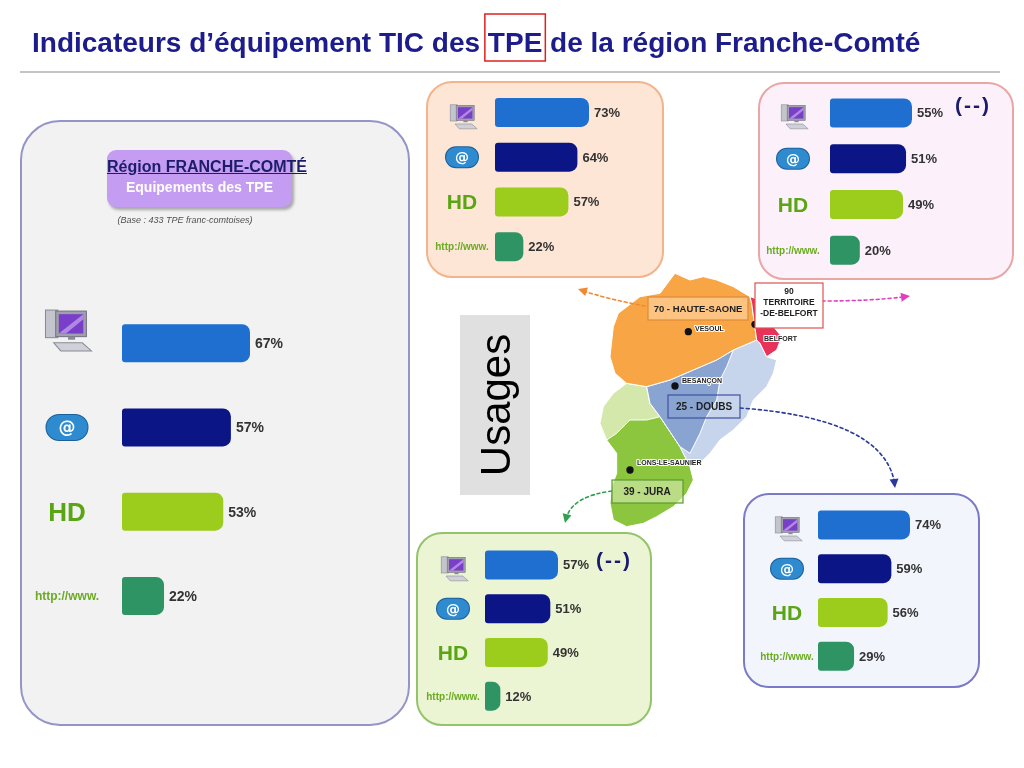 This screenshot has height=768, width=1024. I want to click on data-label: 29%, so click(872, 656).